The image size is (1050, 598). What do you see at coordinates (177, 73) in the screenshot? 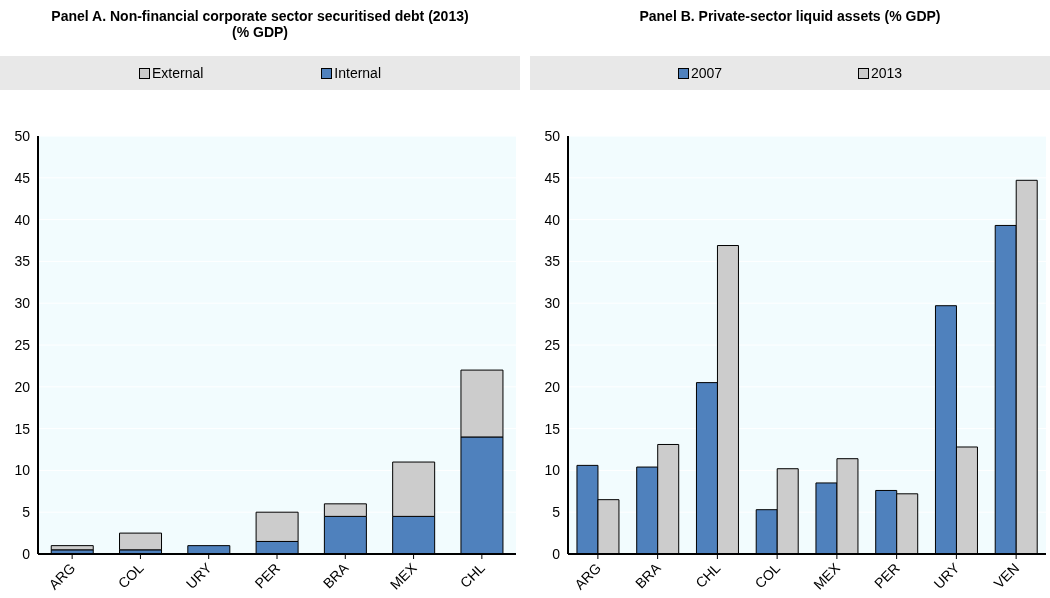
I see `legend-label: External` at bounding box center [177, 73].